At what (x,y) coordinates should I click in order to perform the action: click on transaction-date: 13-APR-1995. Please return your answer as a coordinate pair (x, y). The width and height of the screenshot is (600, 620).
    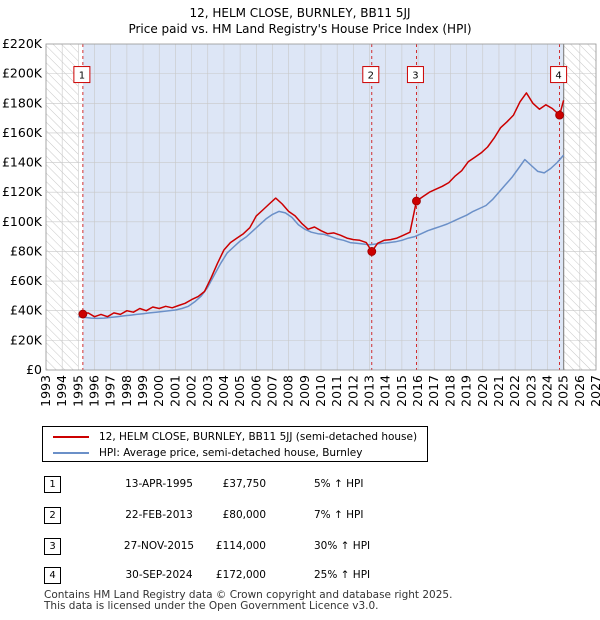
    Looking at the image, I should click on (159, 484).